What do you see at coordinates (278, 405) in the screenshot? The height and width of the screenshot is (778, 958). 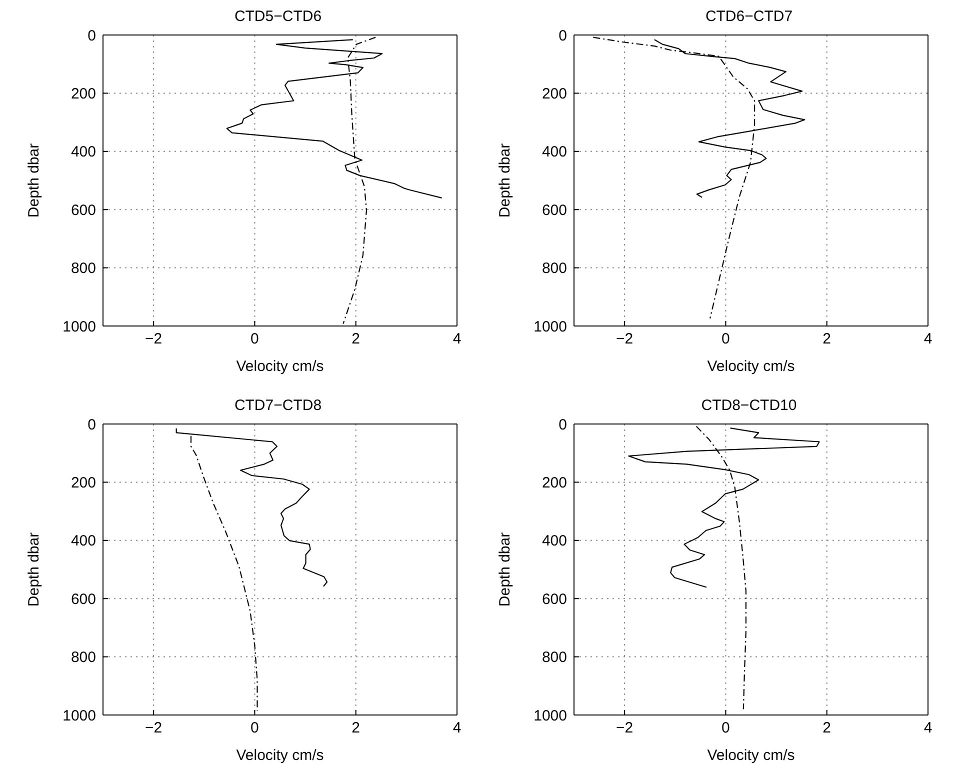 I see `chart-title: CTD7−CTD8` at bounding box center [278, 405].